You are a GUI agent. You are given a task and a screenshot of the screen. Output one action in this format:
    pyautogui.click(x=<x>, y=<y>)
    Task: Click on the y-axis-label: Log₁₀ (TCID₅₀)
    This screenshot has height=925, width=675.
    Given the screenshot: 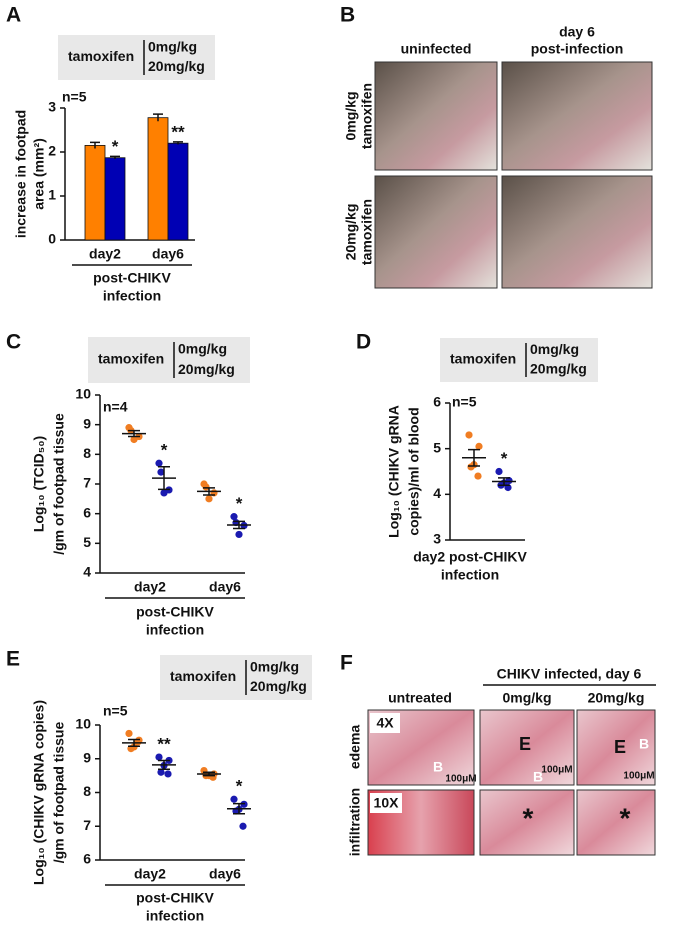 What is the action you would take?
    pyautogui.click(x=39, y=484)
    